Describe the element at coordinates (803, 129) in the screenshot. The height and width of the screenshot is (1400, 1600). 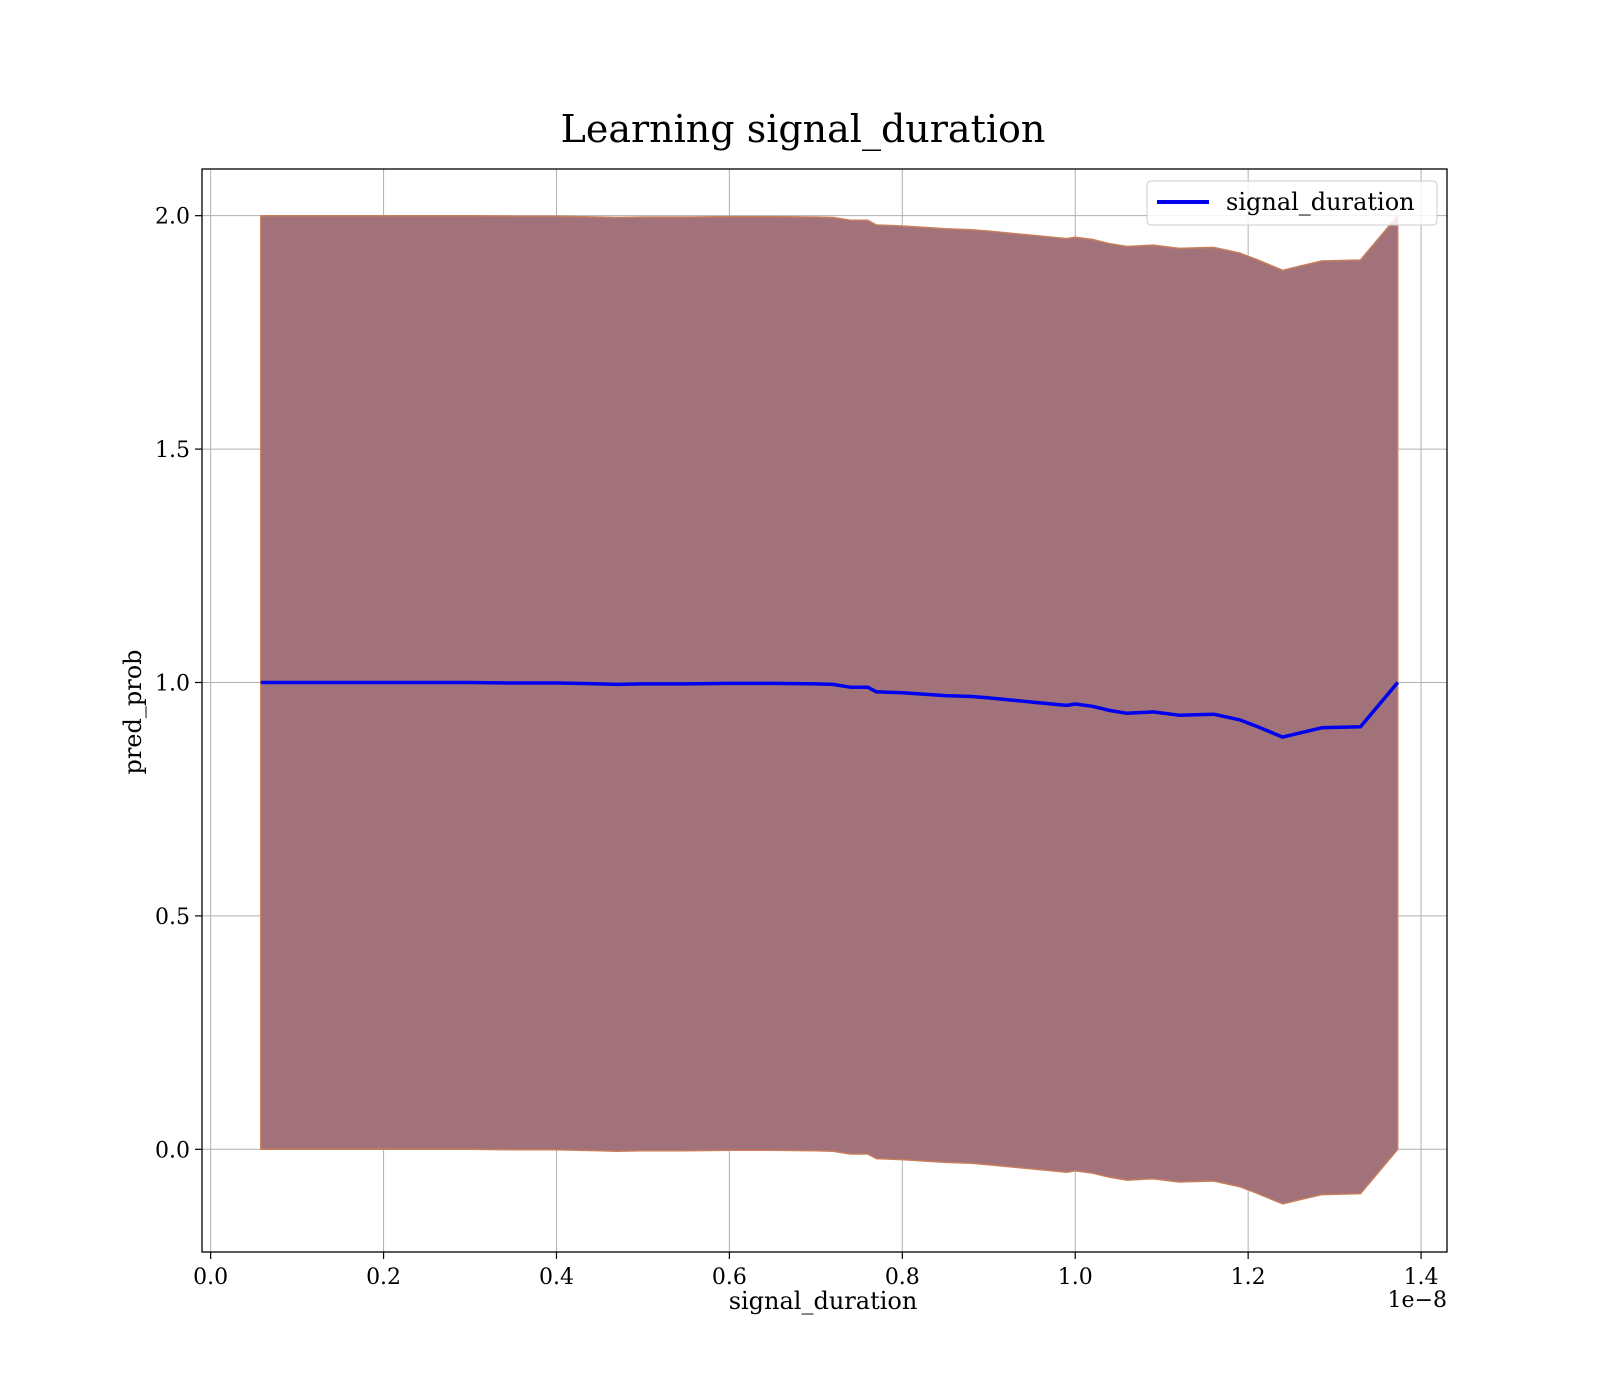
I see `chart-title: Learning signal_duration` at that location.